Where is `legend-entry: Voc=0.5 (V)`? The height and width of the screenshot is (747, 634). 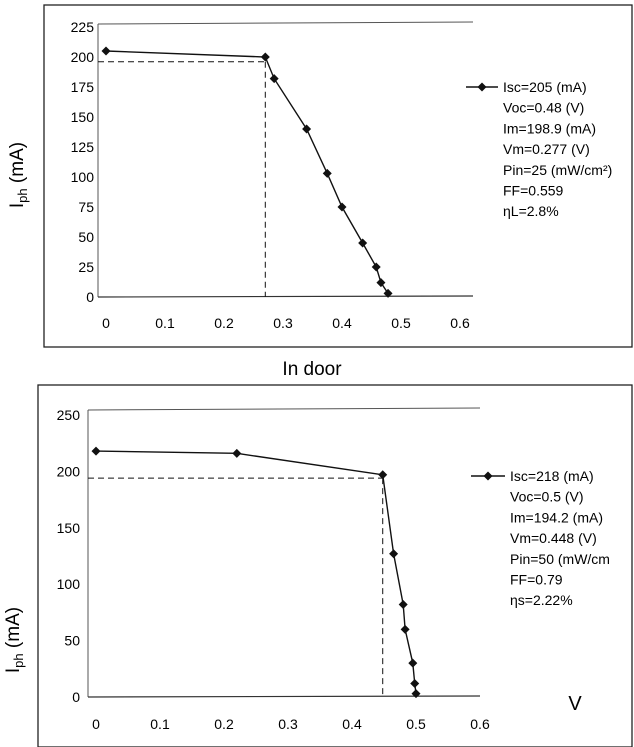
legend-entry: Voc=0.5 (V) is located at coordinates (547, 497).